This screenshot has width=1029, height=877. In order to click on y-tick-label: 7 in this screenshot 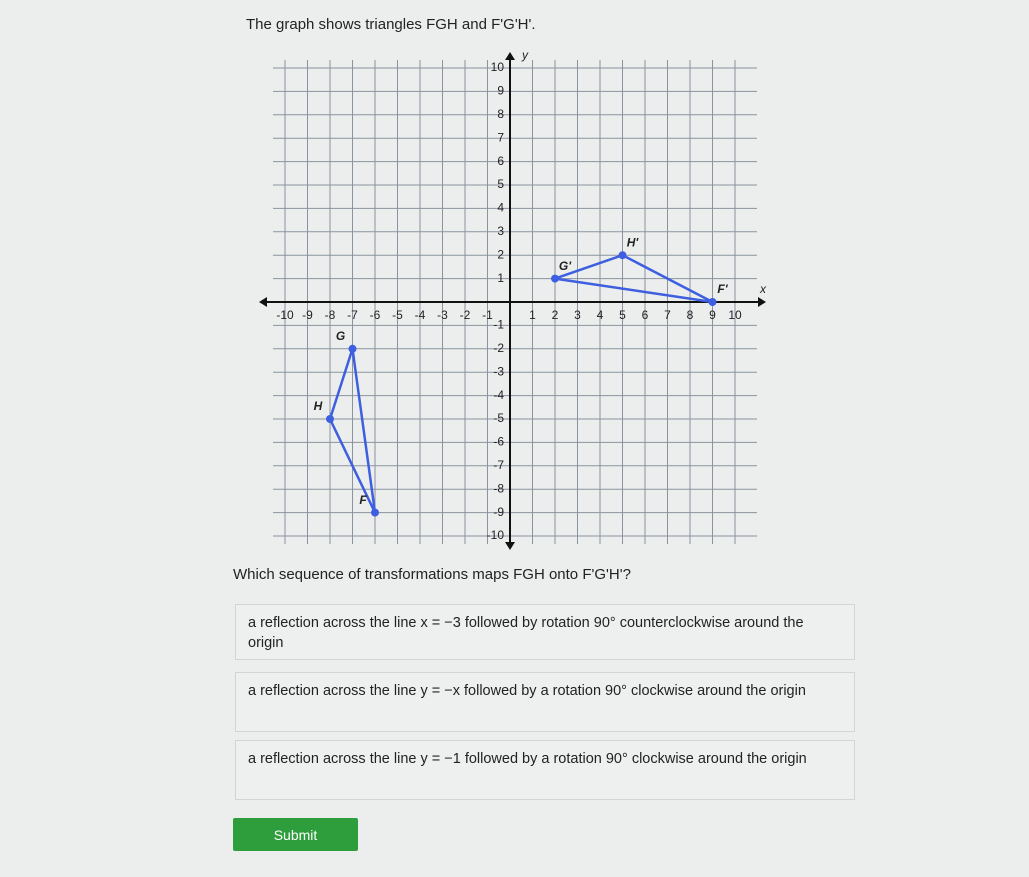, I will do `click(500, 137)`.